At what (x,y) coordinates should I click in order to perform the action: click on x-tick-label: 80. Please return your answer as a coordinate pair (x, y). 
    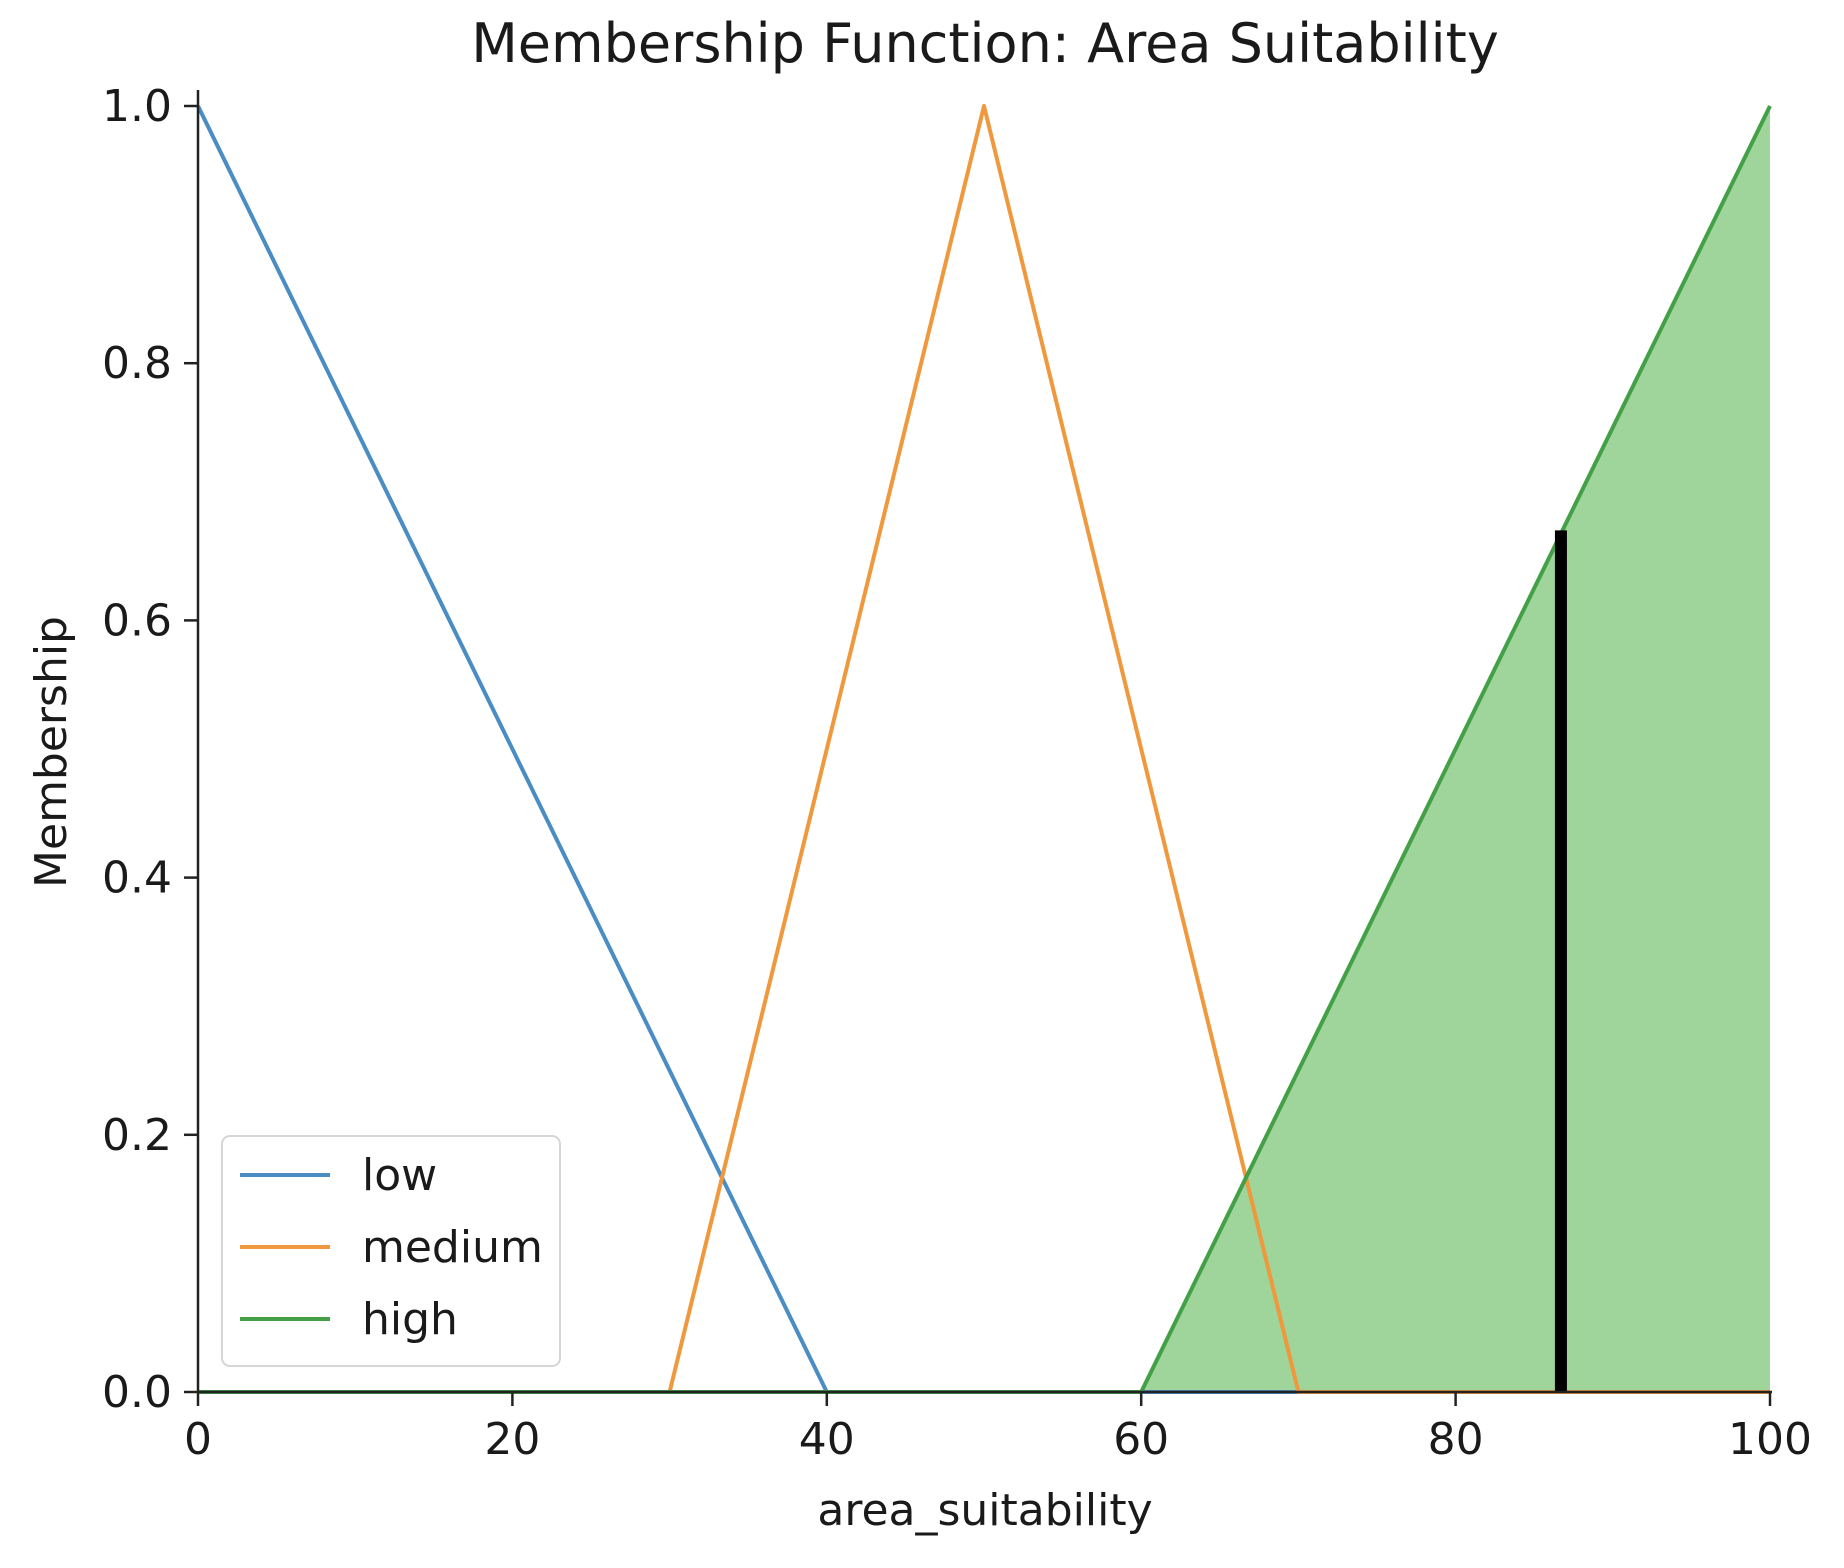
    Looking at the image, I should click on (1456, 1439).